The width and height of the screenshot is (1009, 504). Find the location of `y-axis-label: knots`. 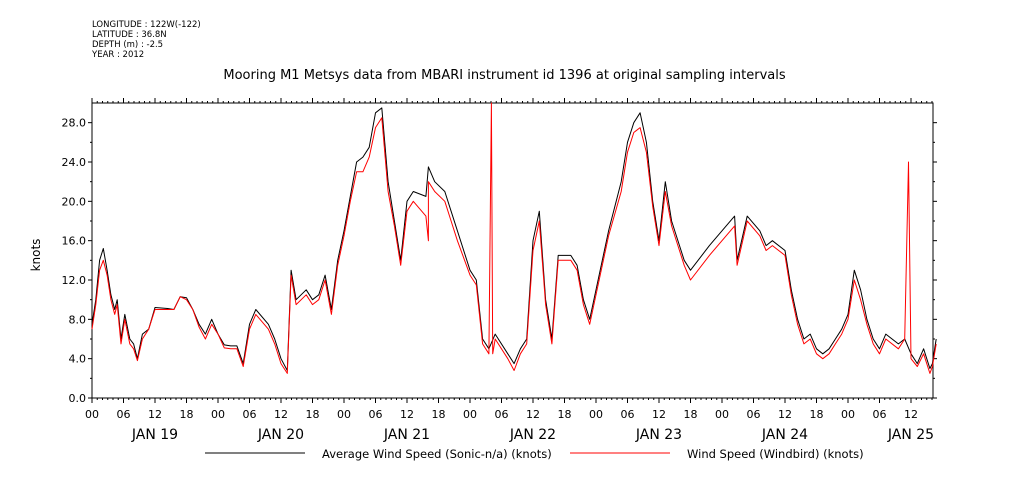

y-axis-label: knots is located at coordinates (36, 255).